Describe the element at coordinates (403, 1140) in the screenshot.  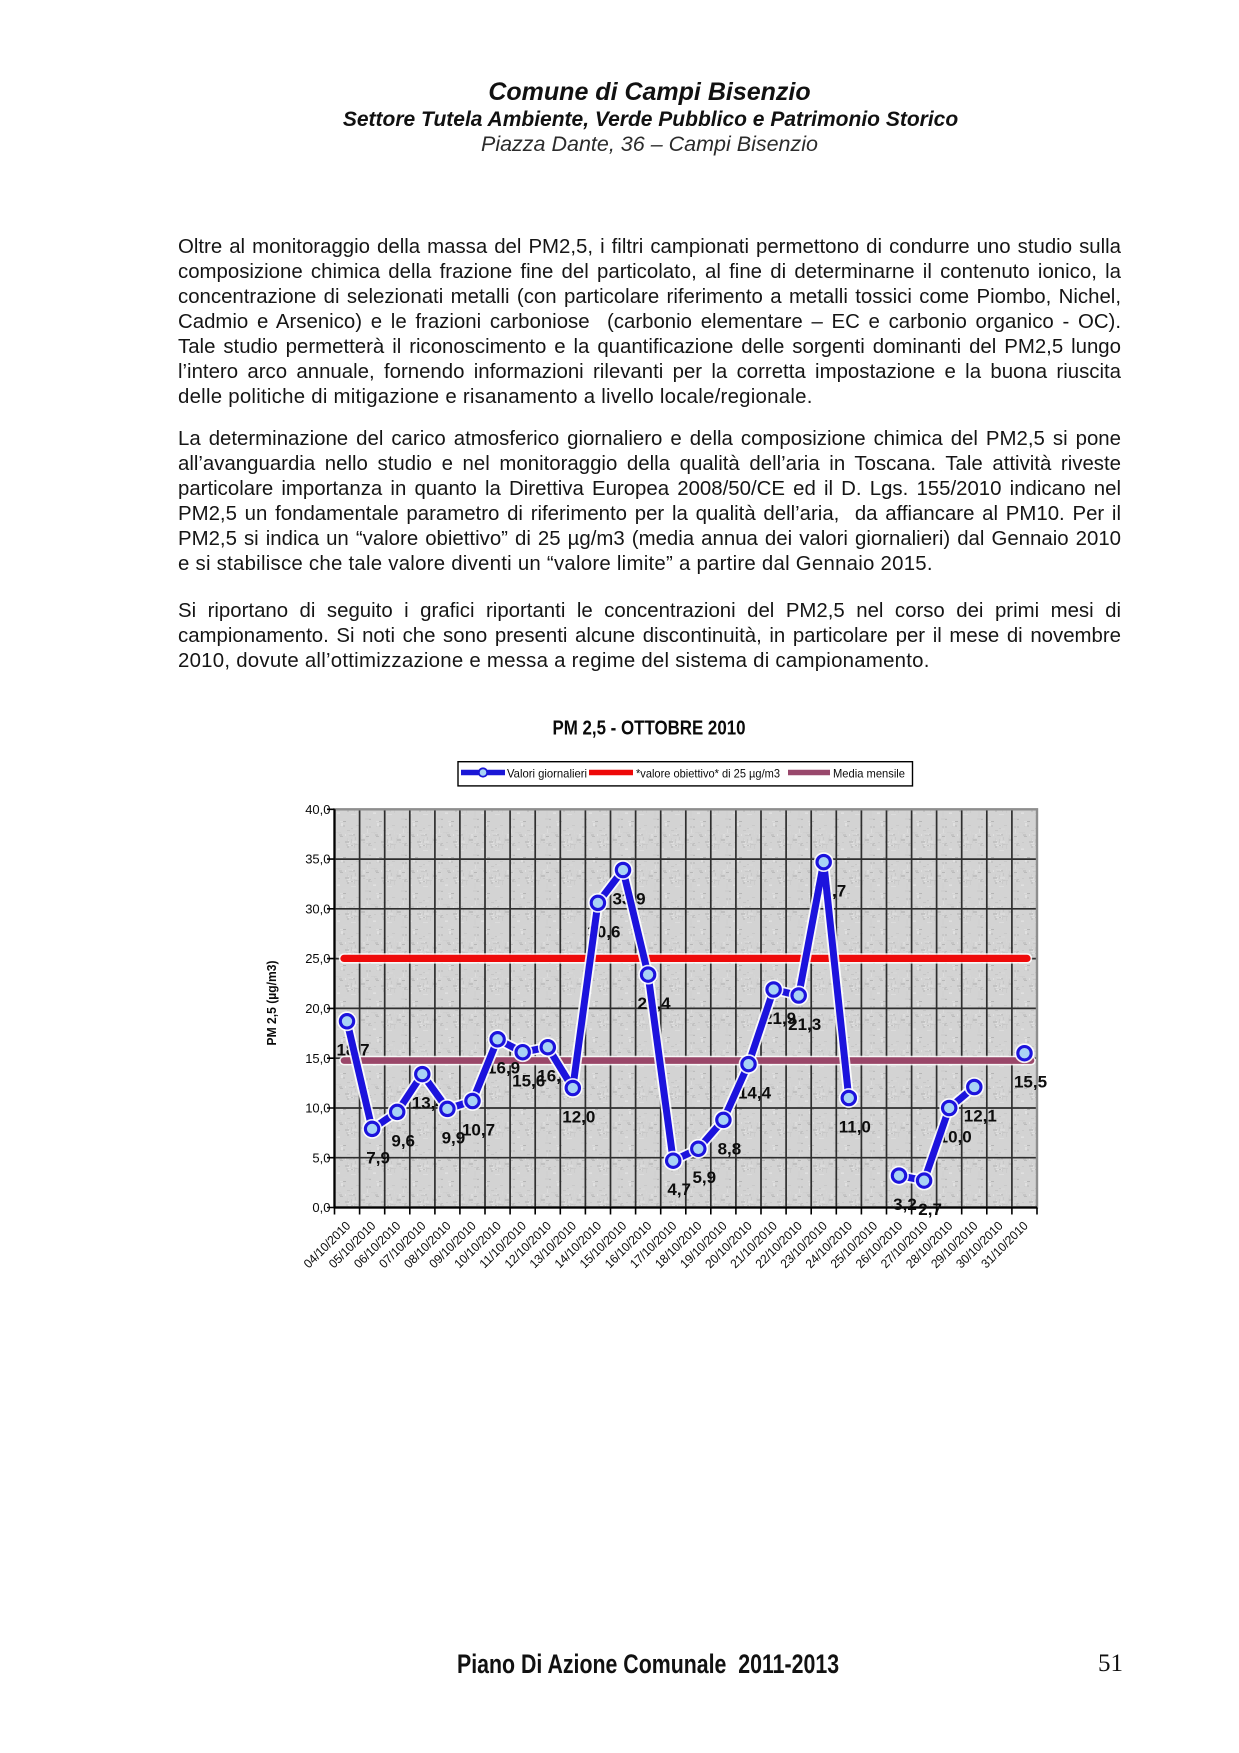
I see `svg-text: 9,6` at that location.